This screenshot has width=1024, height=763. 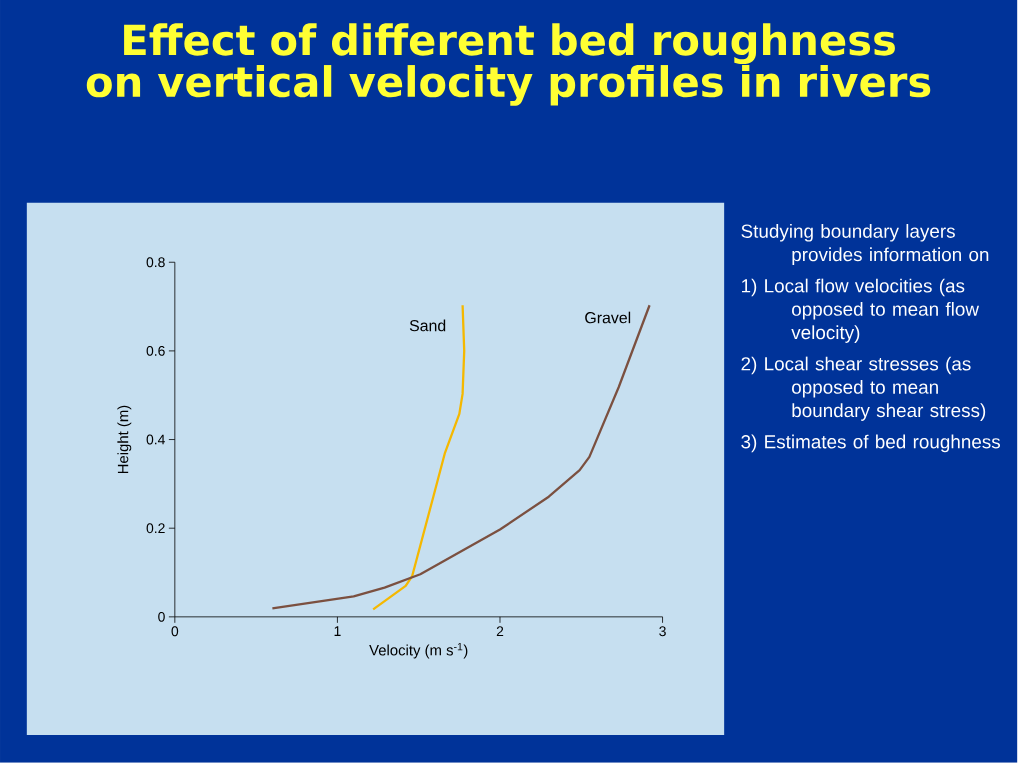 What do you see at coordinates (500, 631) in the screenshot?
I see `x-tick-label: 2` at bounding box center [500, 631].